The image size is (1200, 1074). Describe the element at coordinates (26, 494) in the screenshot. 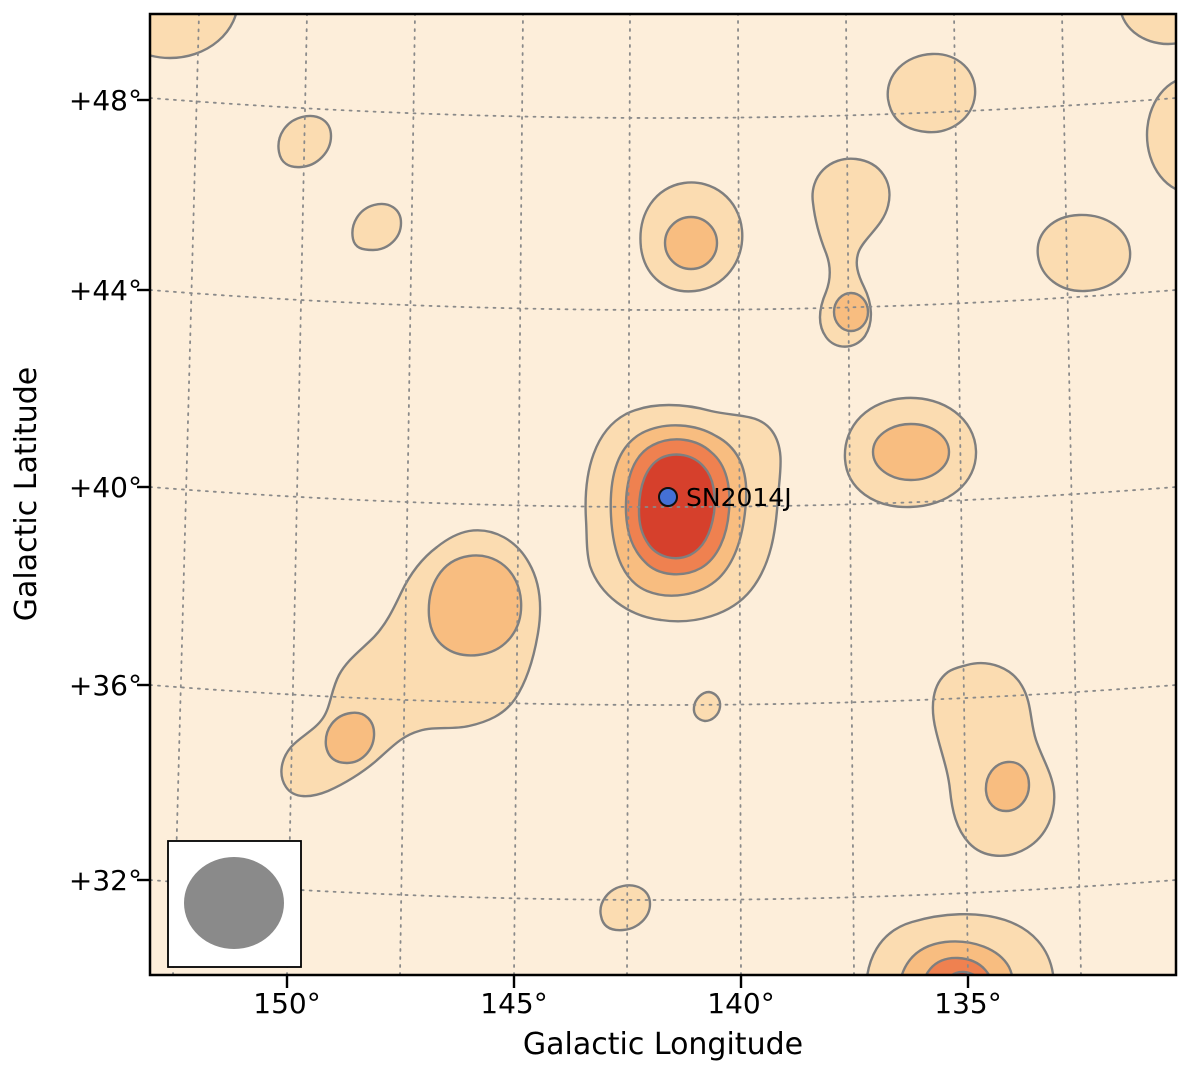

I see `y-axis-label: Galactic Latitude` at that location.